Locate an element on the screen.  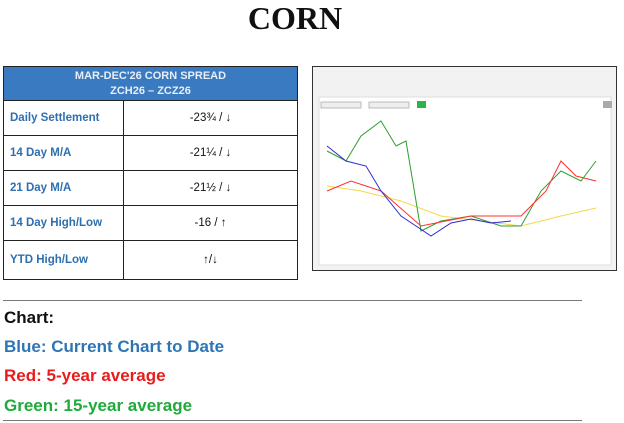
row-label: YTD High/Low is located at coordinates (63, 260).